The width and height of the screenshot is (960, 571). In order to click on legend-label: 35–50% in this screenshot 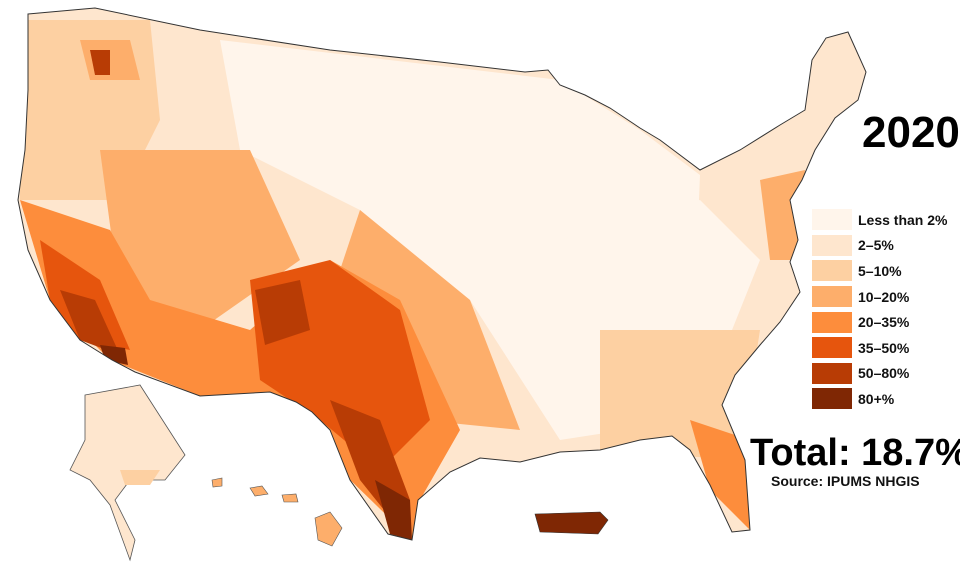, I will do `click(884, 347)`.